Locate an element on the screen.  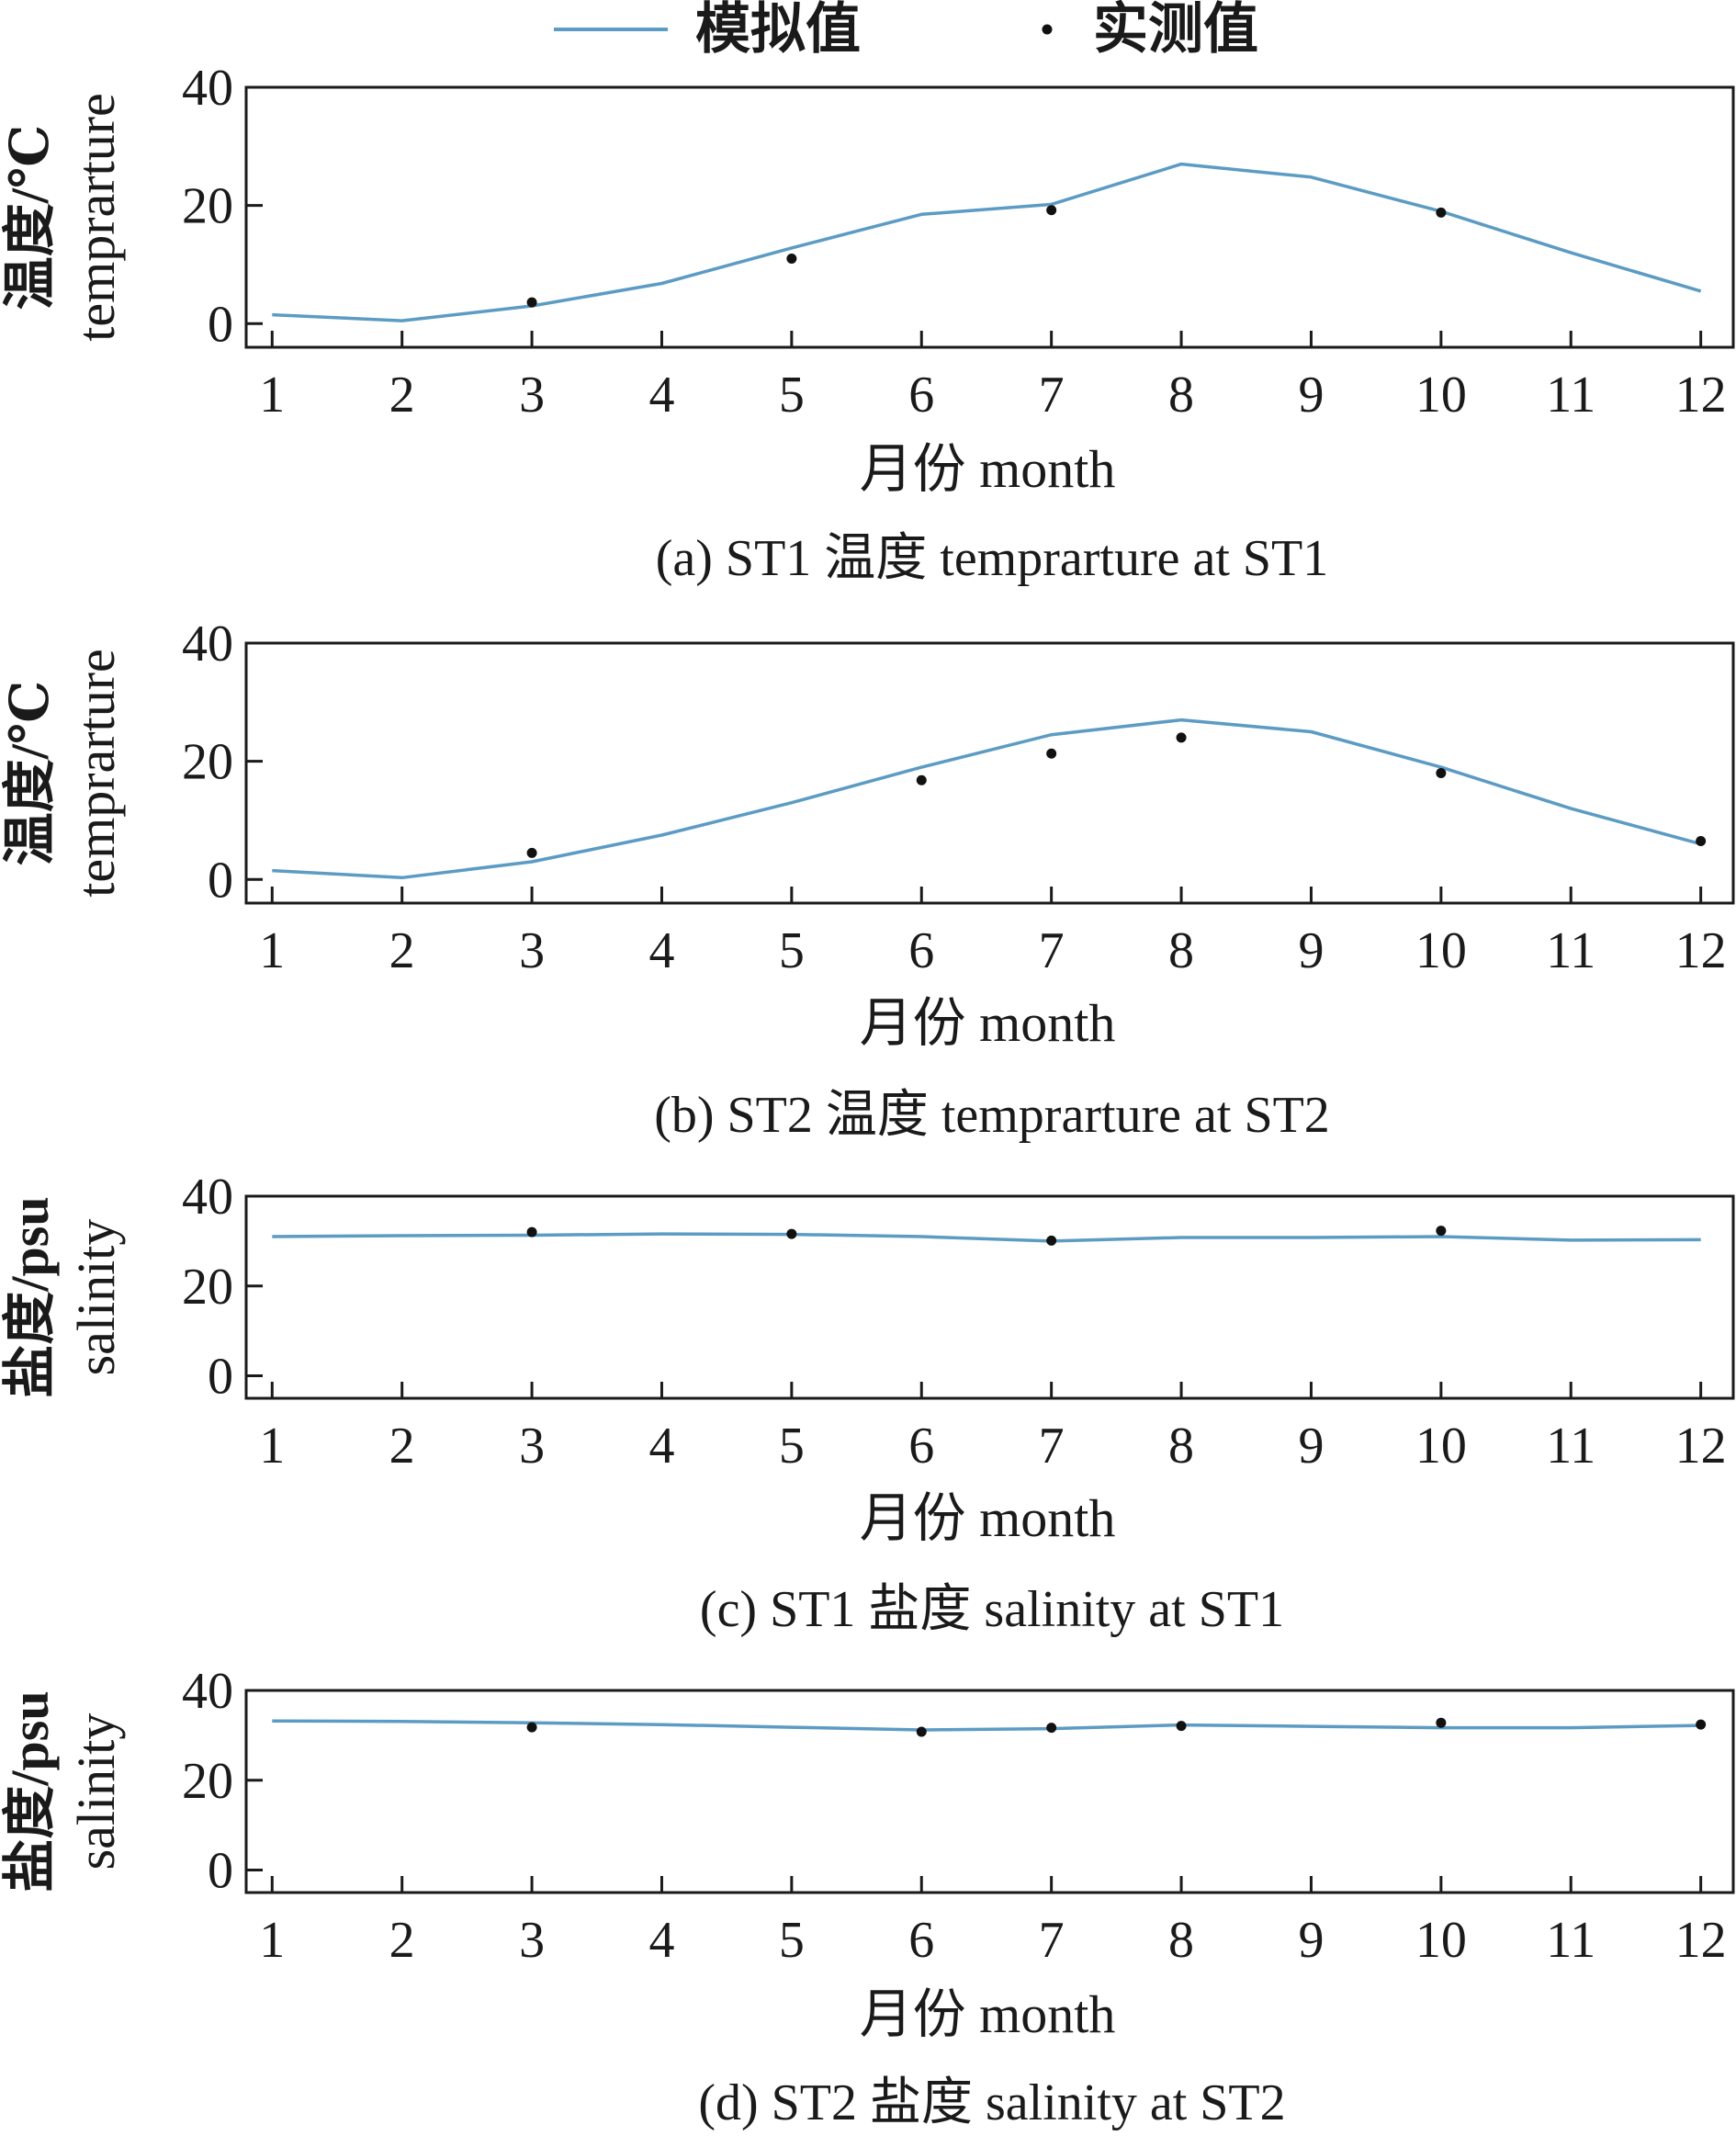
legend: 模拟值 实测值 is located at coordinates (906, 30).